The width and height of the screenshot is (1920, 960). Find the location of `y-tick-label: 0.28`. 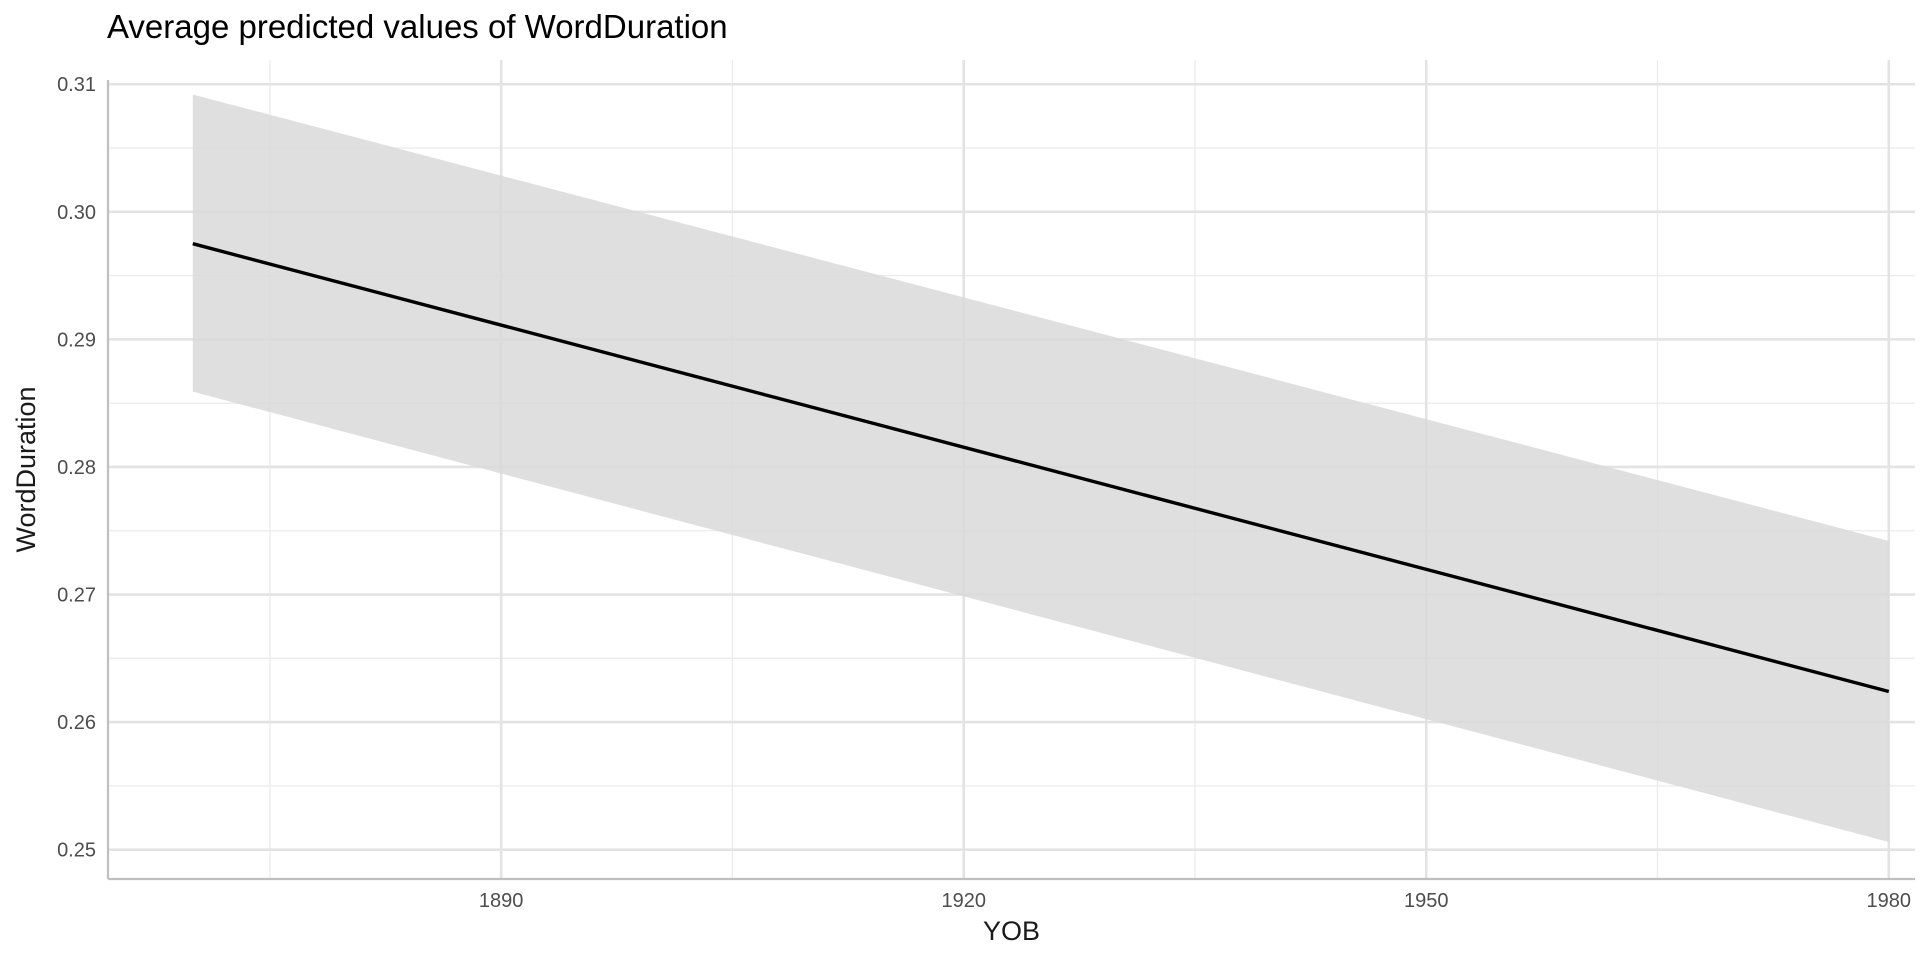

y-tick-label: 0.28 is located at coordinates (76, 468).